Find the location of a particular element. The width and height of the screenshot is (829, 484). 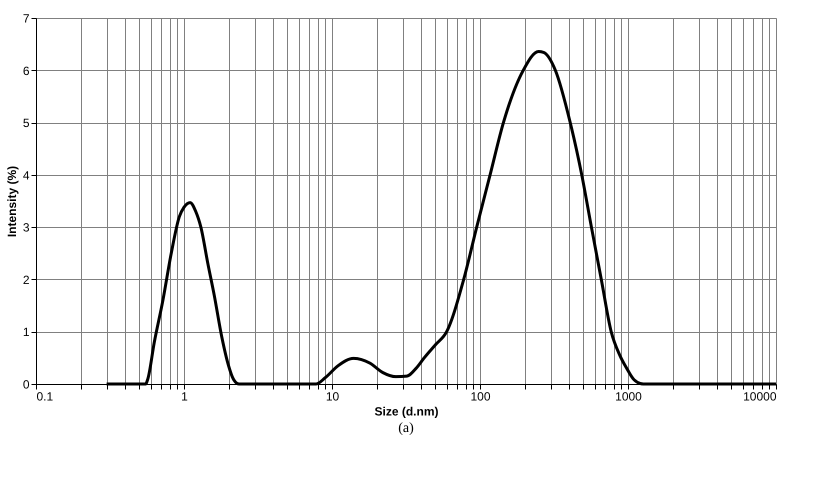

y-tick-label: 2 is located at coordinates (26, 279).